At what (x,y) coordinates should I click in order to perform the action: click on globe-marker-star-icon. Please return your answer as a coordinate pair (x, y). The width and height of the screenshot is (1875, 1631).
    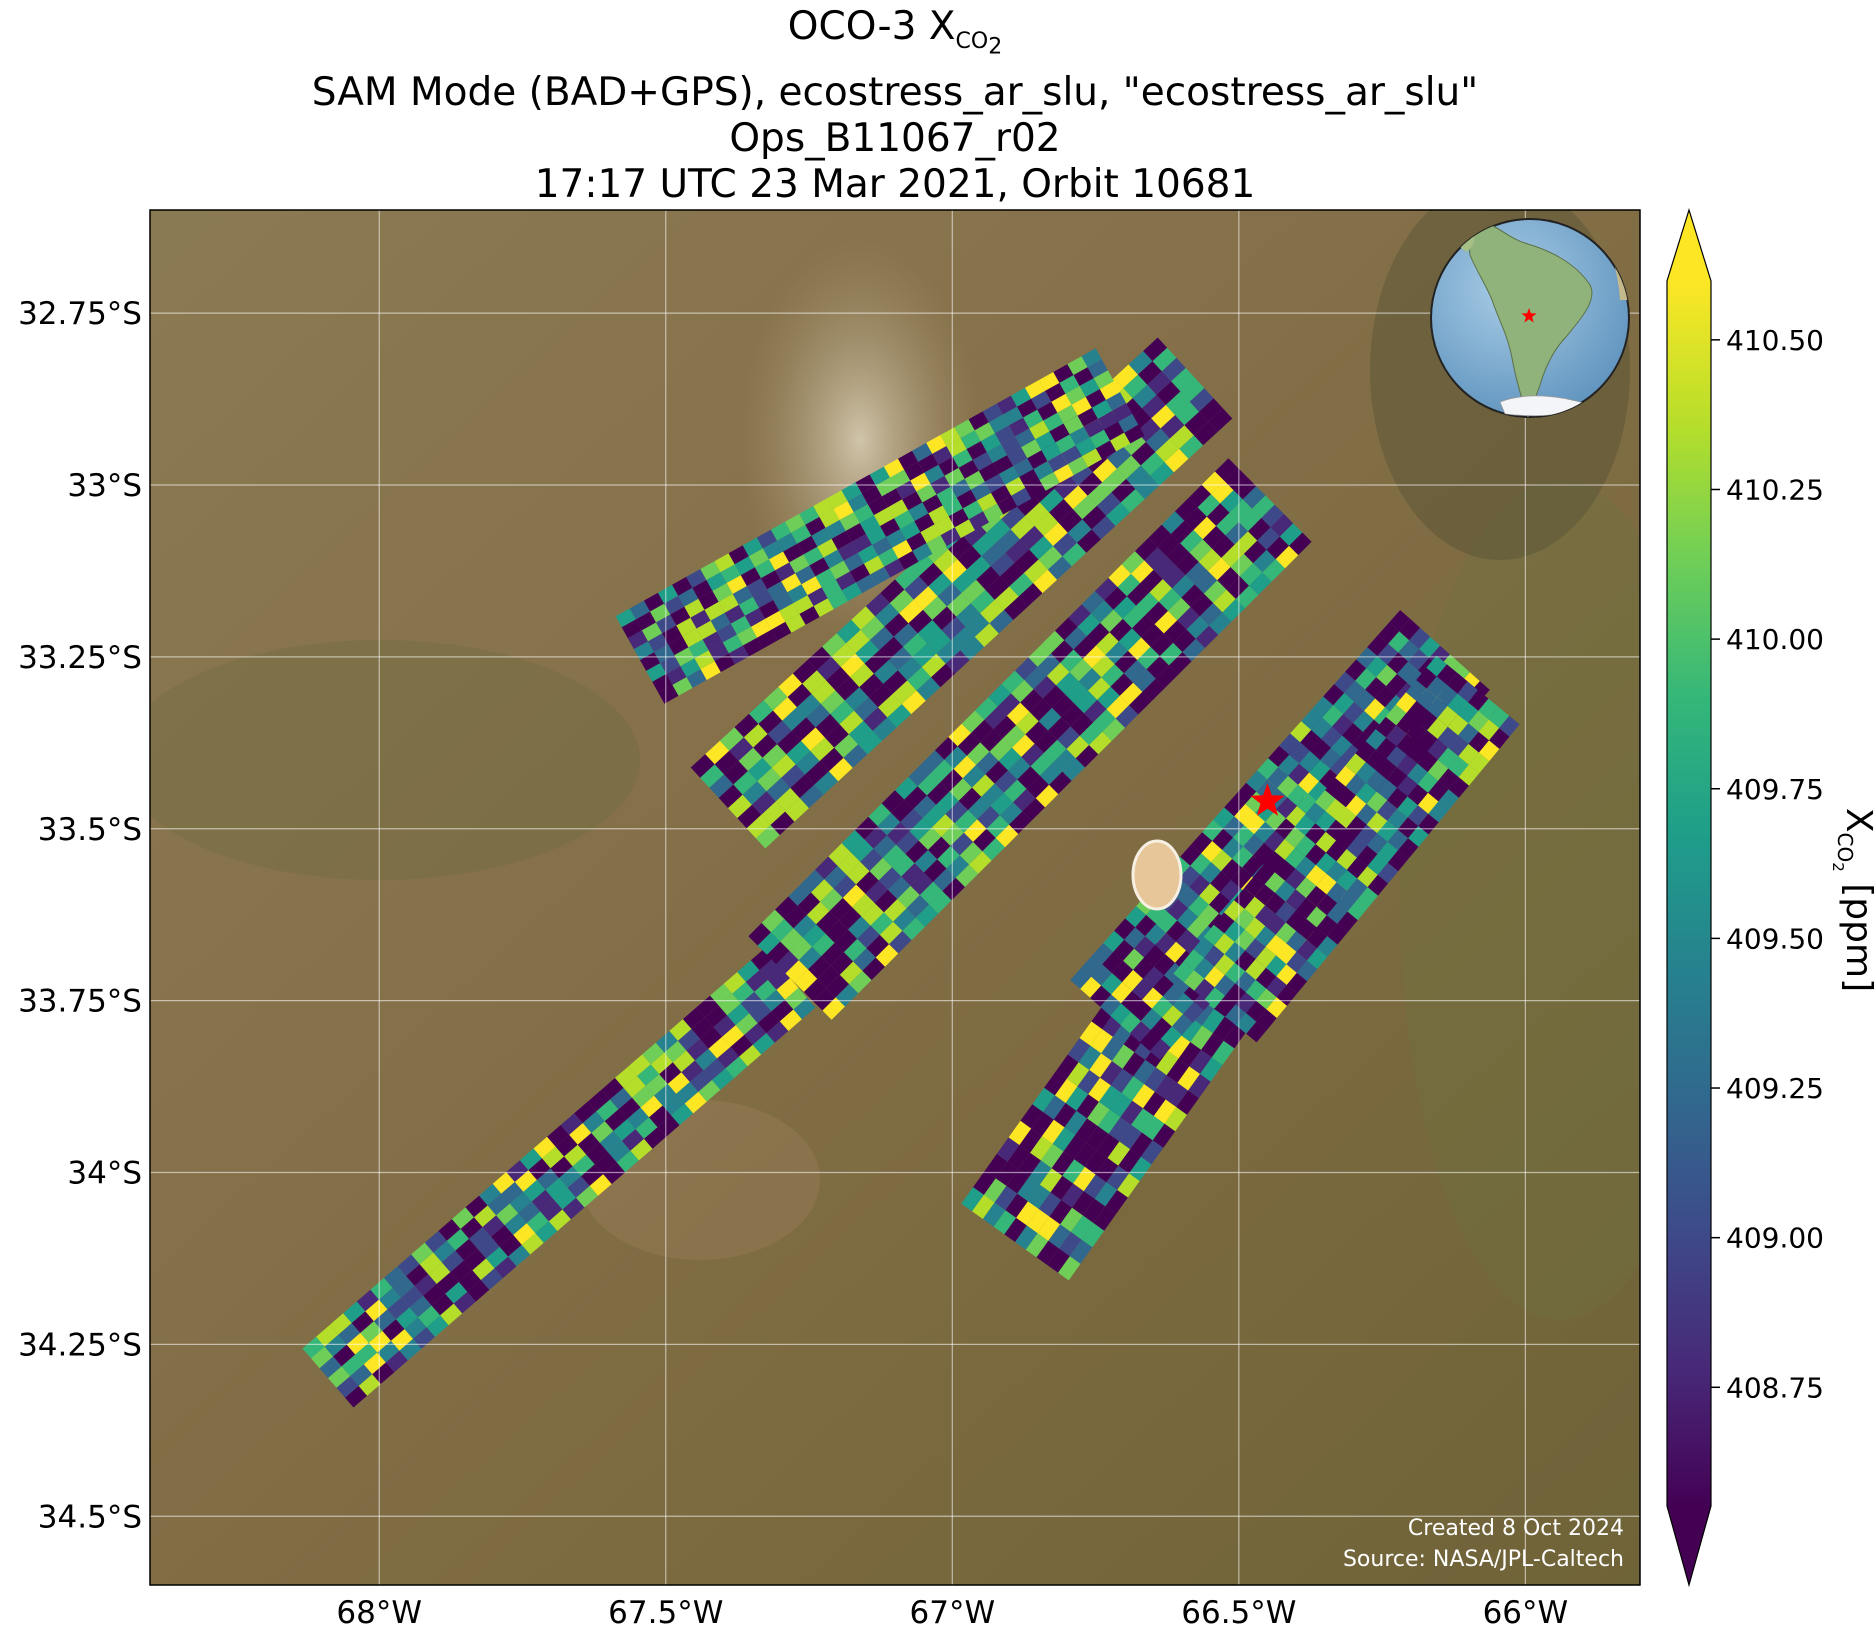
    Looking at the image, I should click on (1529, 315).